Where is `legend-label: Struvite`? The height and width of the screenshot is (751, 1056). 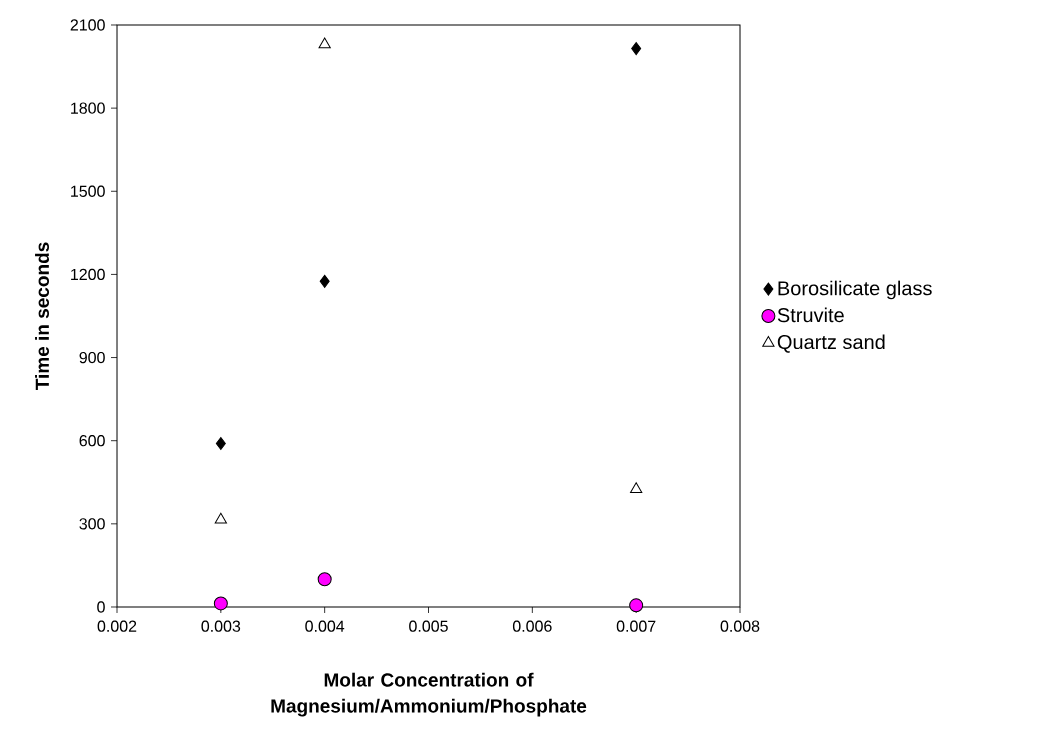
legend-label: Struvite is located at coordinates (810, 315).